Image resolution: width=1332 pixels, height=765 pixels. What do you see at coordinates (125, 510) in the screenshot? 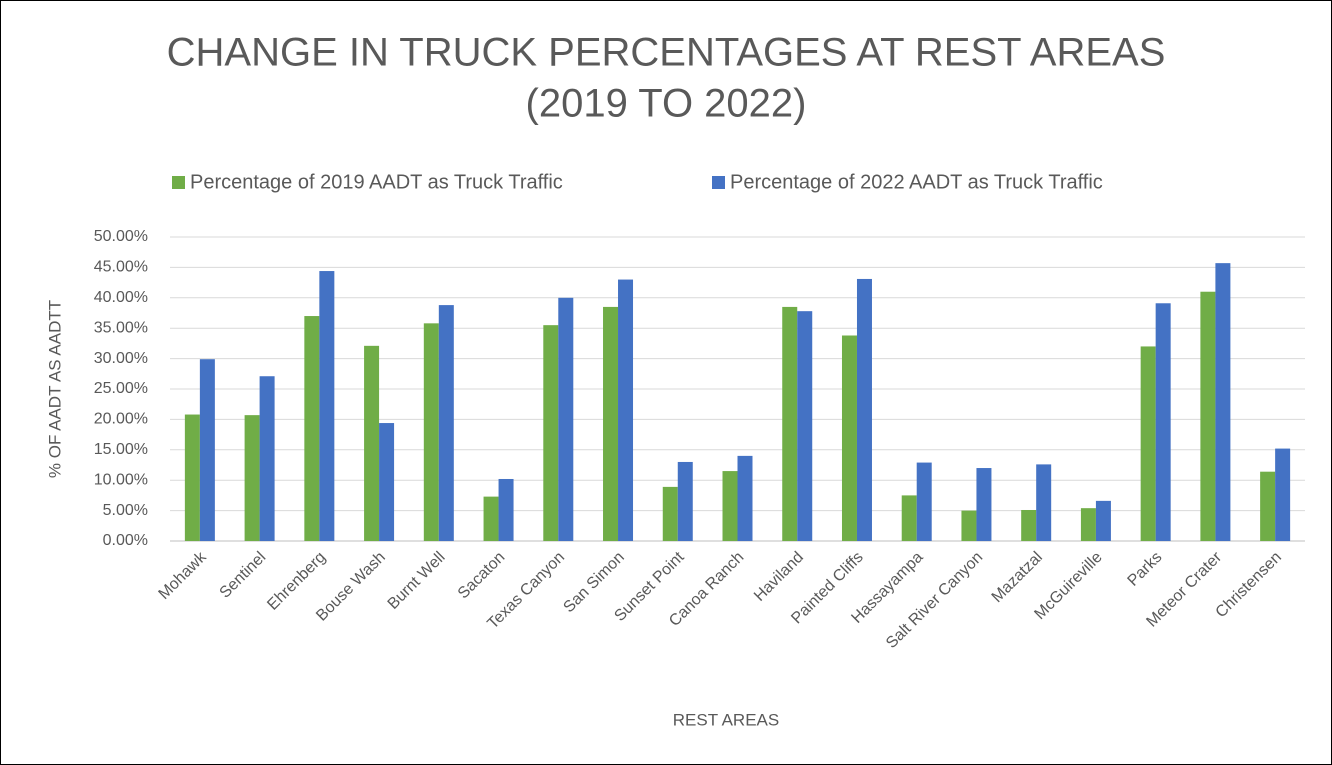
I see `y-tick-label: 5.00%` at bounding box center [125, 510].